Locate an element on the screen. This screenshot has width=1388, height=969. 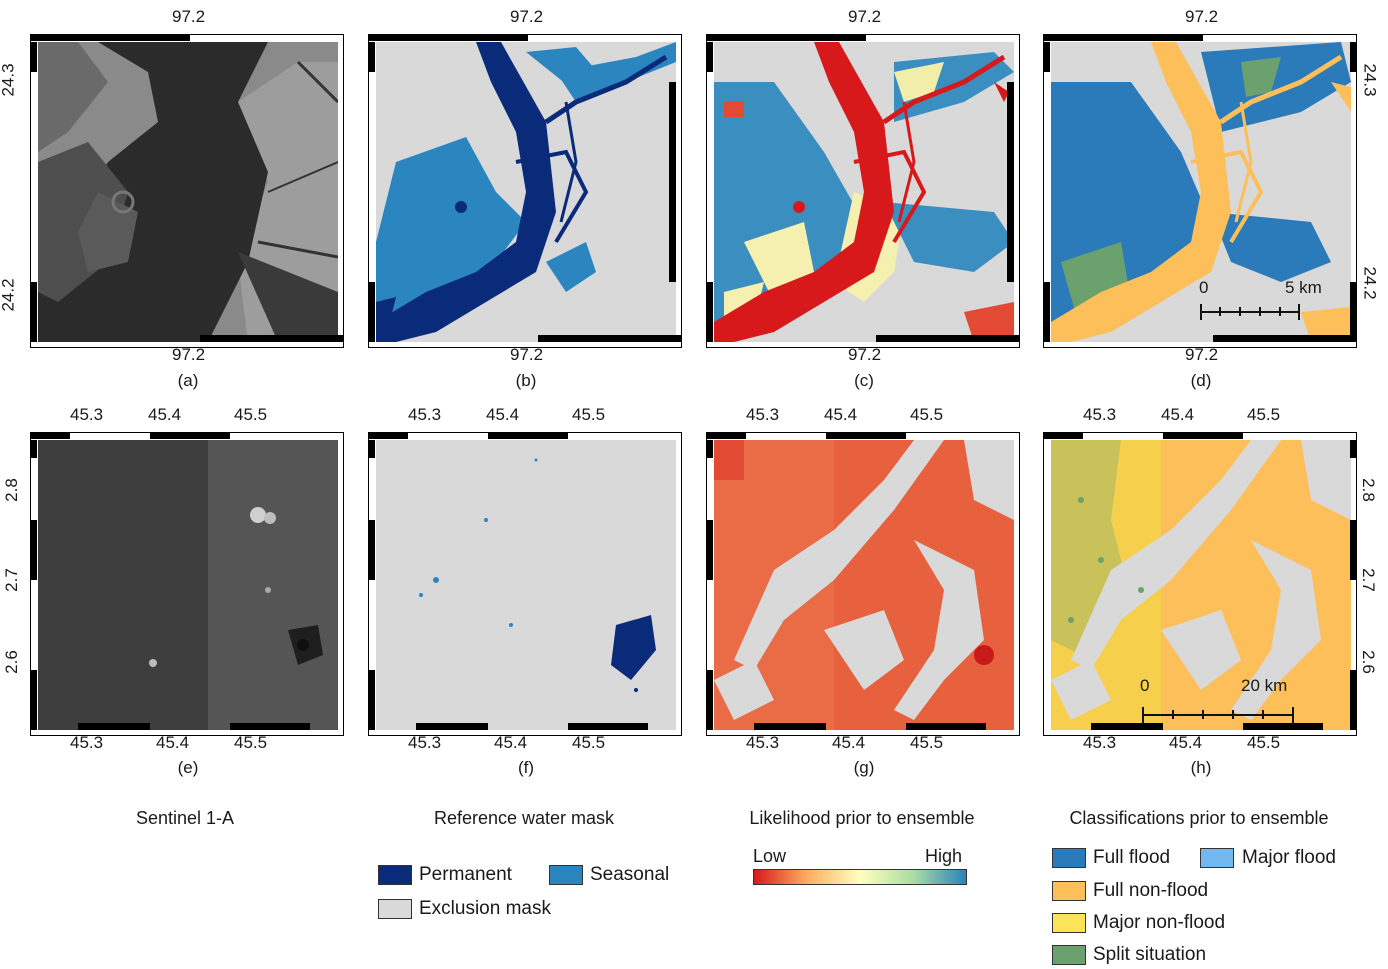
legend-label-full-nonflood: Full non-flood is located at coordinates (1151, 890).